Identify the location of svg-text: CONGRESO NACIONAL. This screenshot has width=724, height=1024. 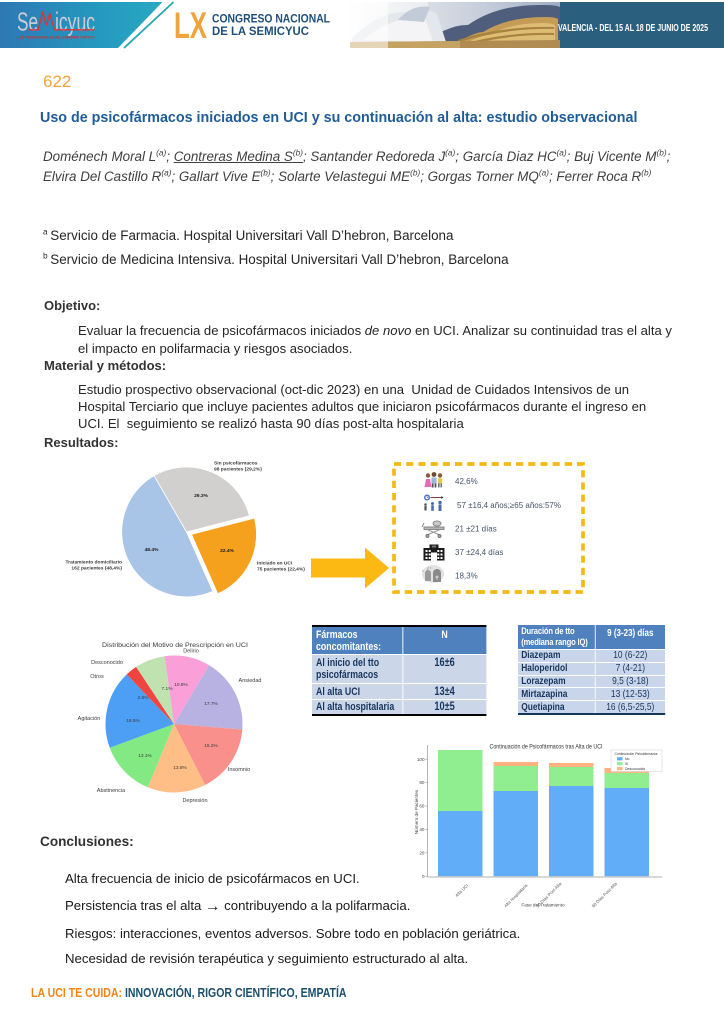
(271, 19).